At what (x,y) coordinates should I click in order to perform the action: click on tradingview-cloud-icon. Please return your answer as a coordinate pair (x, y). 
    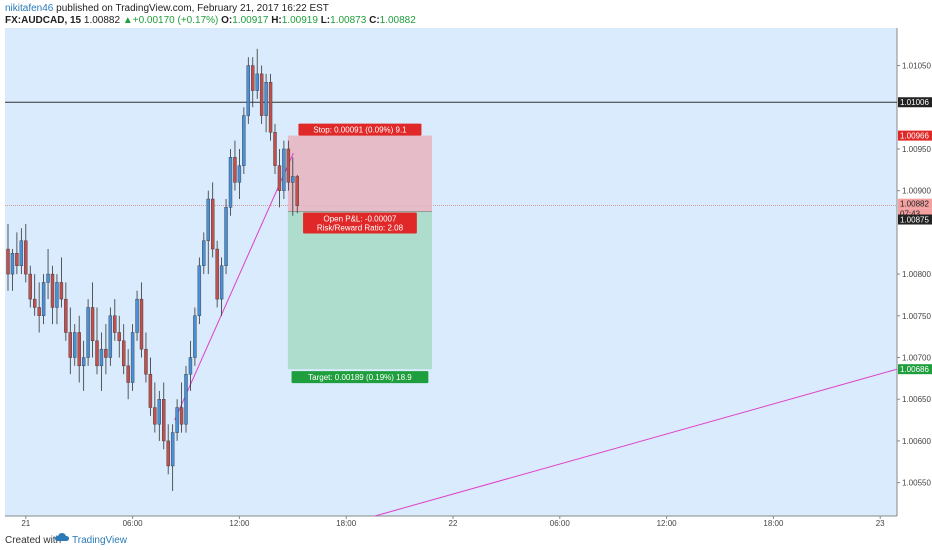
    Looking at the image, I should click on (62, 537).